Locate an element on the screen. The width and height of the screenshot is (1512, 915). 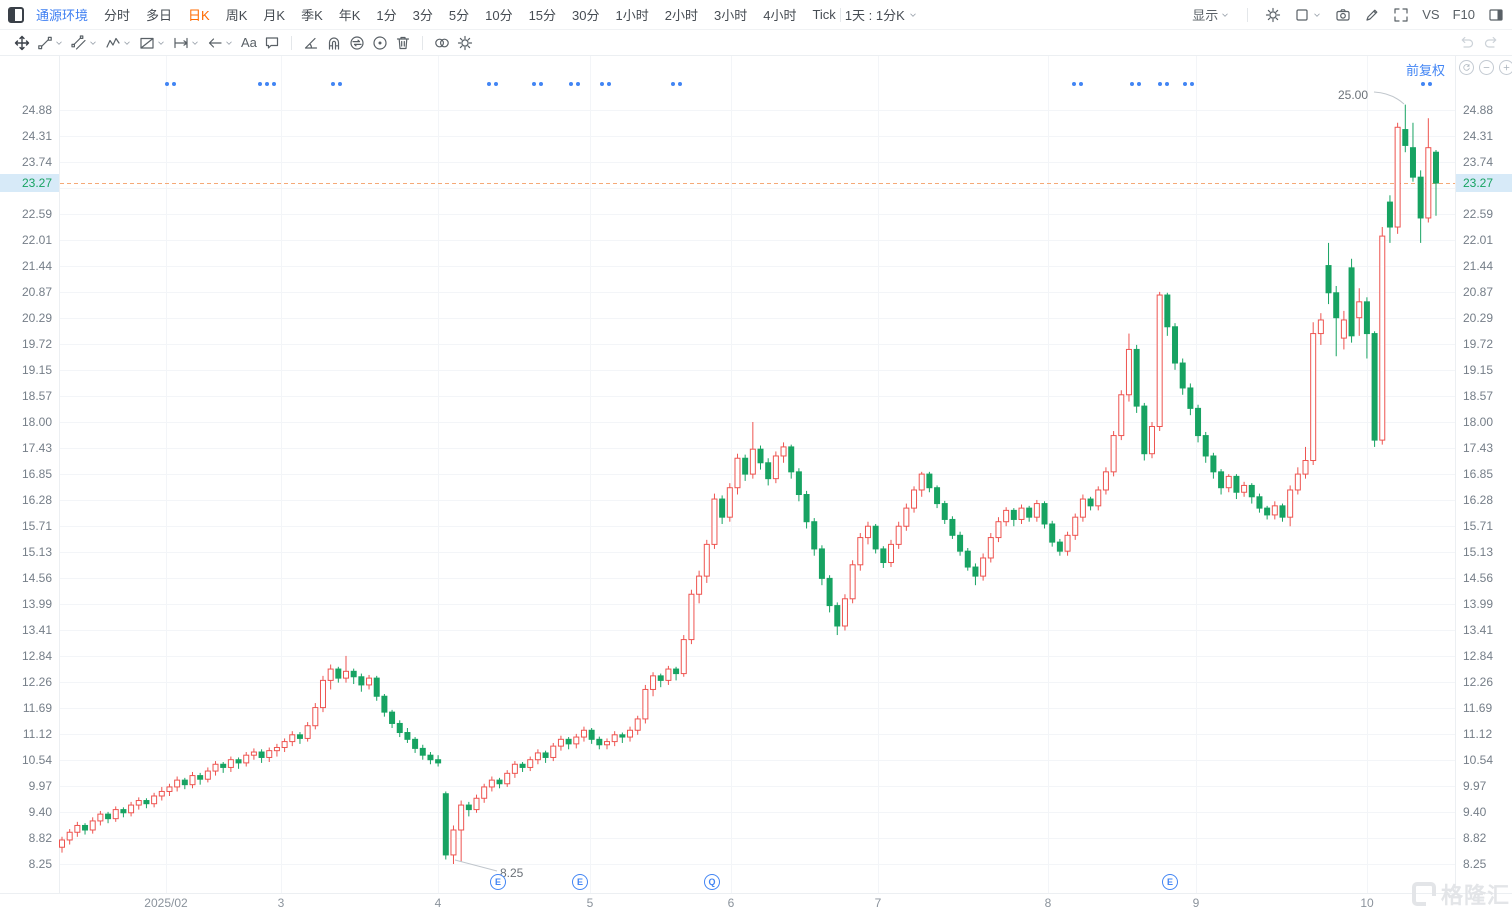
text-tool-button: Aa is located at coordinates (249, 42).